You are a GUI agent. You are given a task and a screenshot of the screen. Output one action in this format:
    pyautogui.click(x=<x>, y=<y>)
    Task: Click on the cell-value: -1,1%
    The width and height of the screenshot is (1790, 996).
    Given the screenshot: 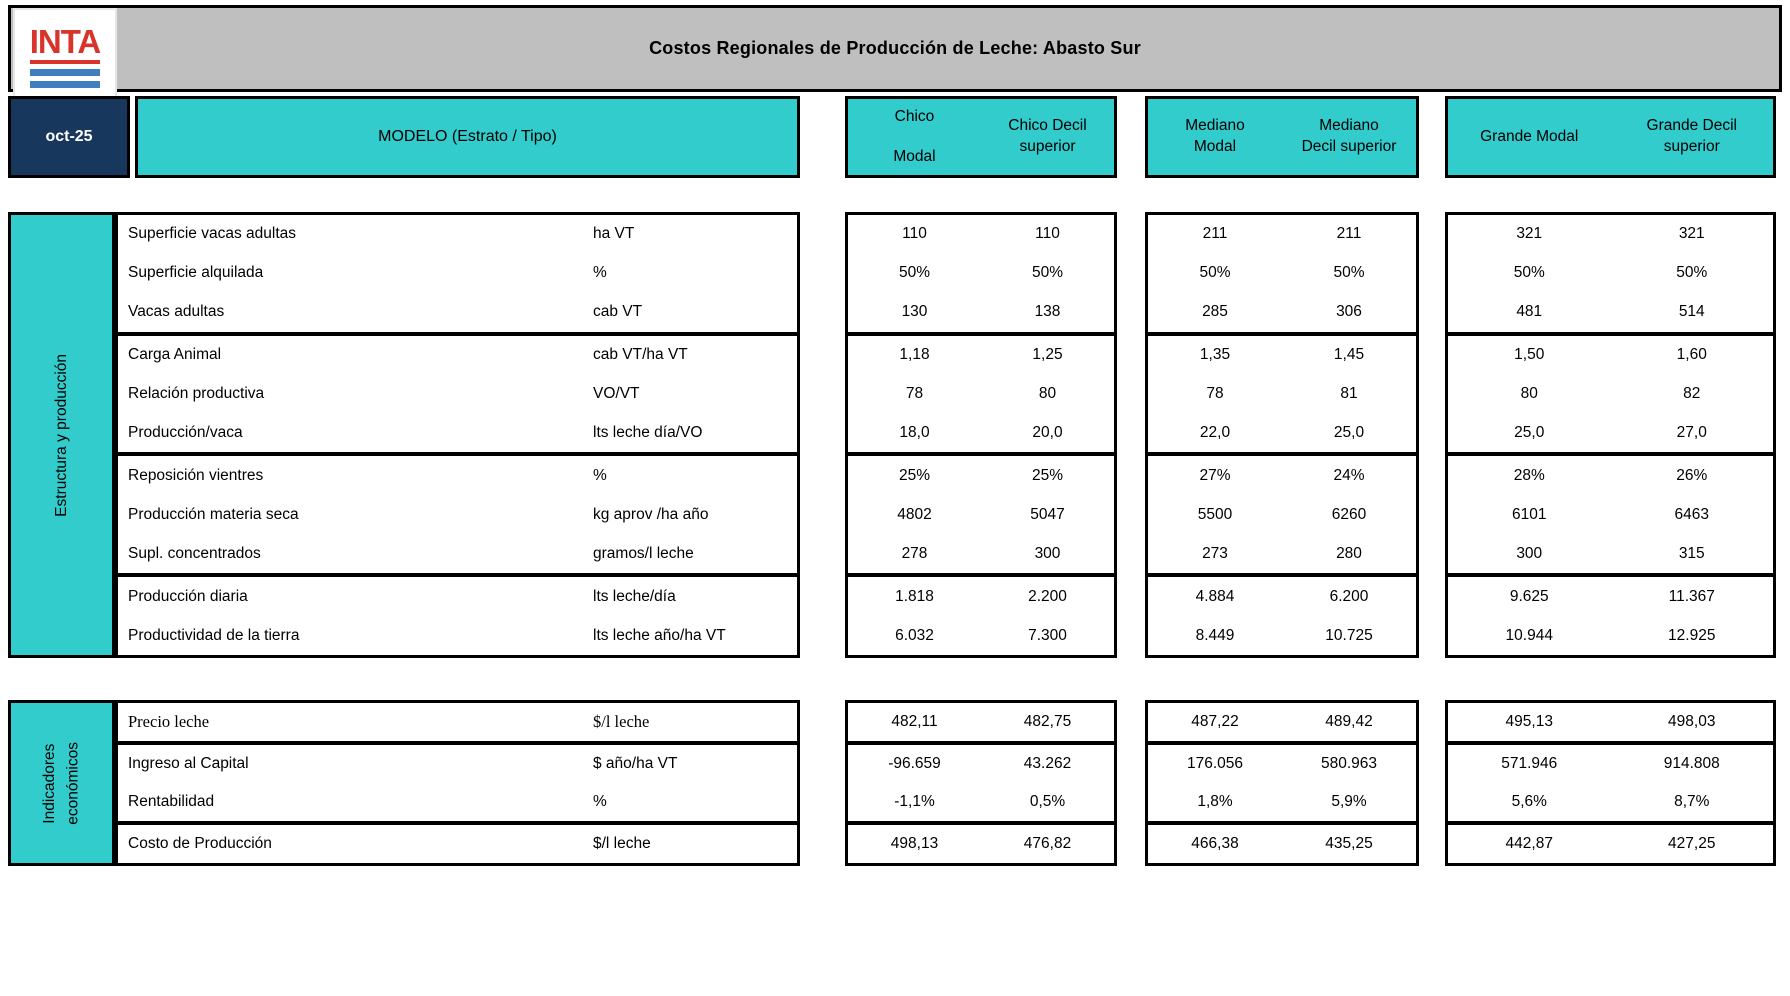 What is the action you would take?
    pyautogui.click(x=914, y=801)
    